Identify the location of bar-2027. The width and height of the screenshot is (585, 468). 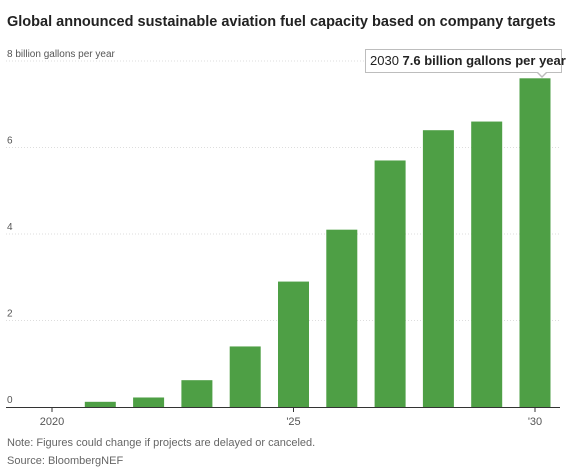
(390, 283).